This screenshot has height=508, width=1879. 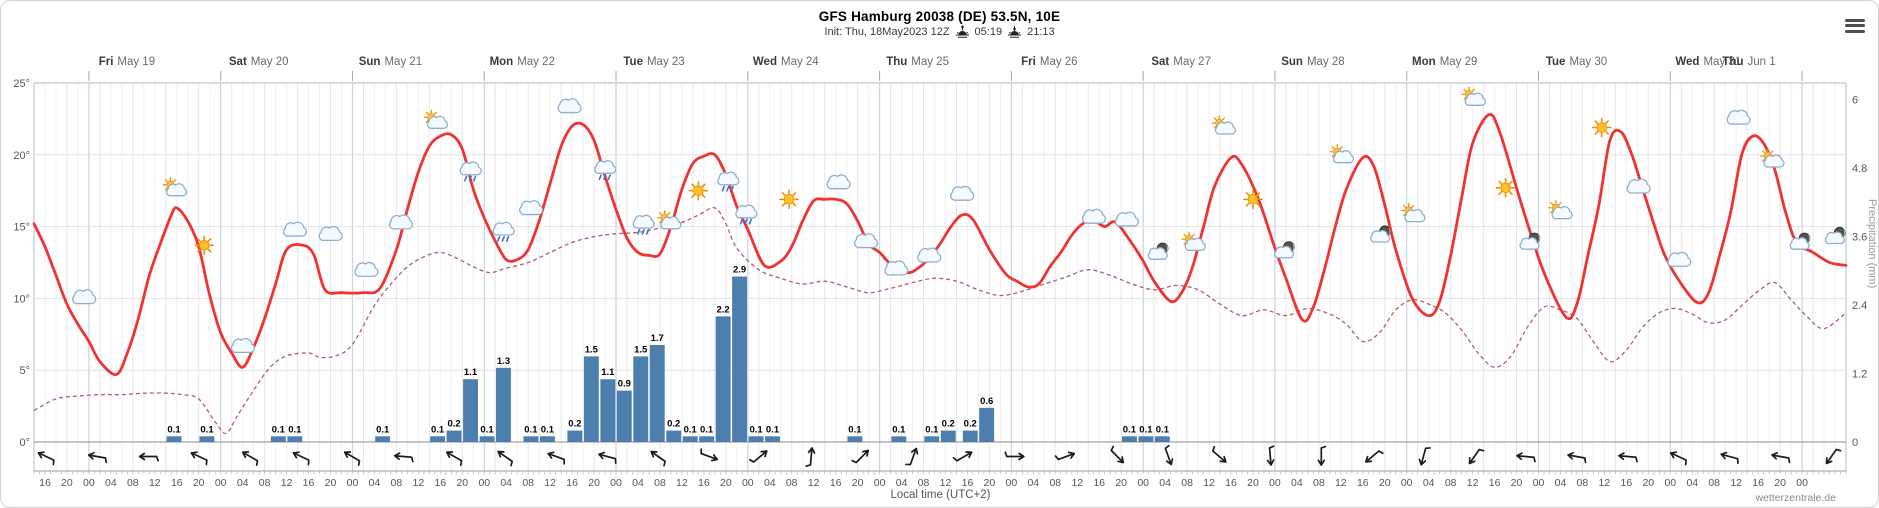 I want to click on precip-value-label: 0.9, so click(x=624, y=384).